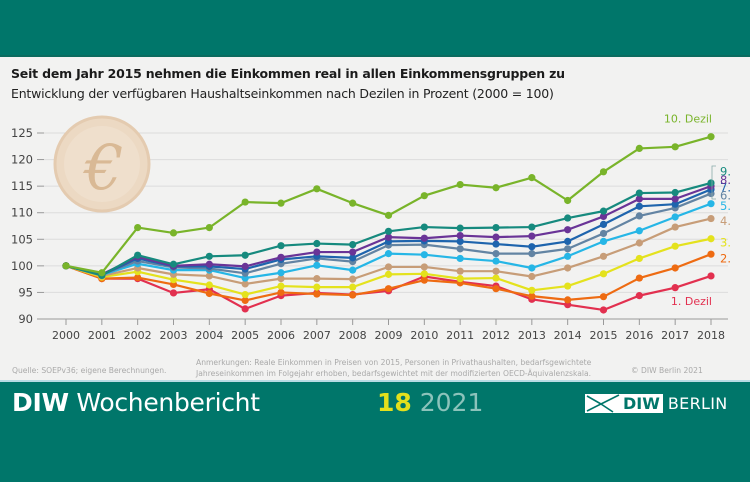 The width and height of the screenshot is (750, 482). Describe the element at coordinates (496, 335) in the screenshot. I see `x-tick-label: 2012` at that location.